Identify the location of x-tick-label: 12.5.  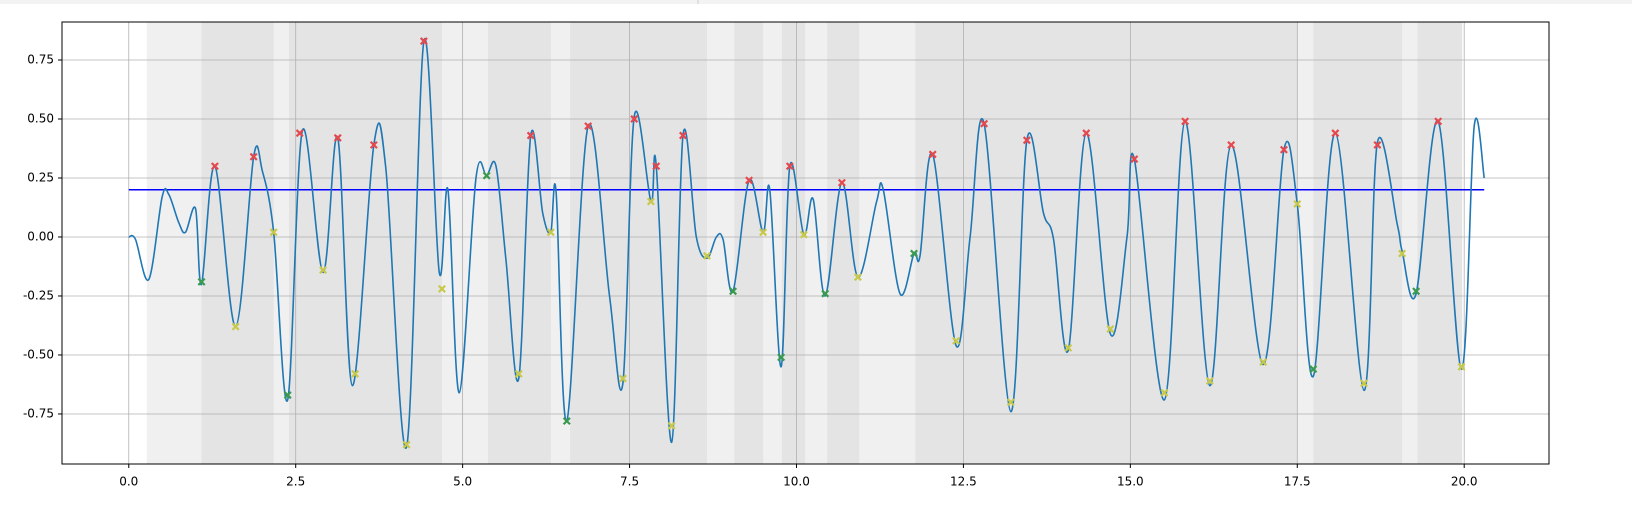
(963, 482).